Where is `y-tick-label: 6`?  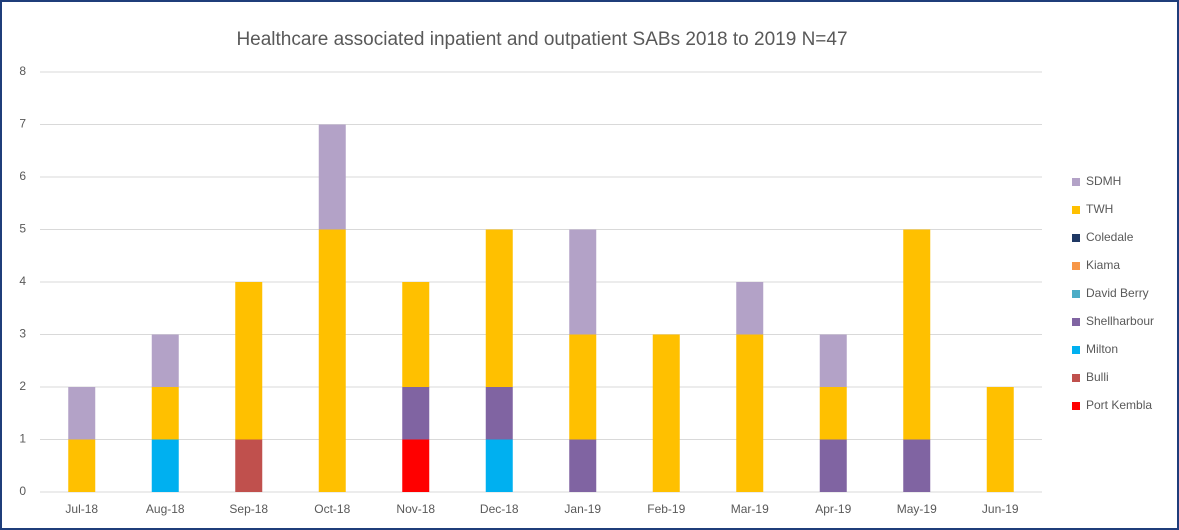
y-tick-label: 6 is located at coordinates (22, 176).